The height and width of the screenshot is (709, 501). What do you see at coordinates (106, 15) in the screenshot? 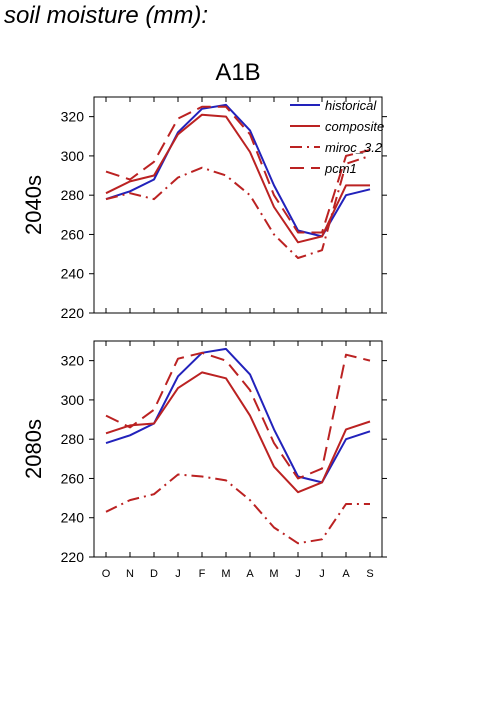
I see `figure-title: soil moisture (mm):` at bounding box center [106, 15].